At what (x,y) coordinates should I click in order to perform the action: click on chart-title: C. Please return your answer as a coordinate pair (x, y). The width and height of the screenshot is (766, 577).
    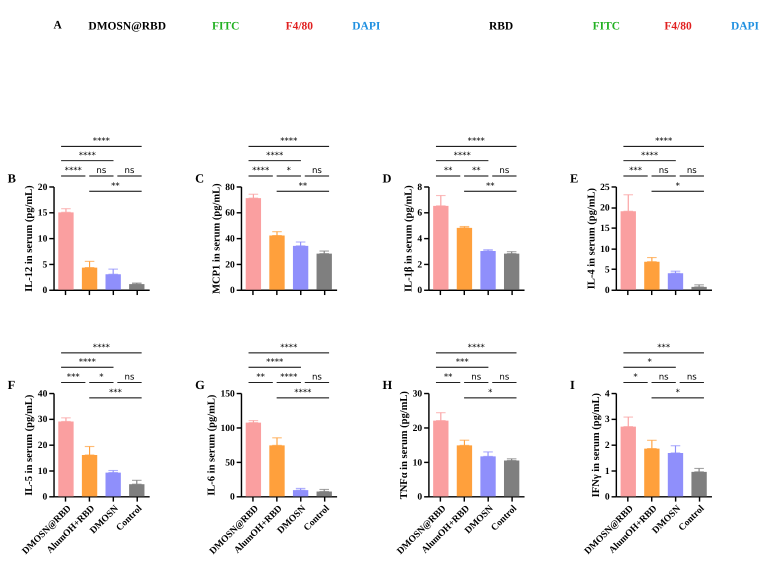
    Looking at the image, I should click on (199, 179).